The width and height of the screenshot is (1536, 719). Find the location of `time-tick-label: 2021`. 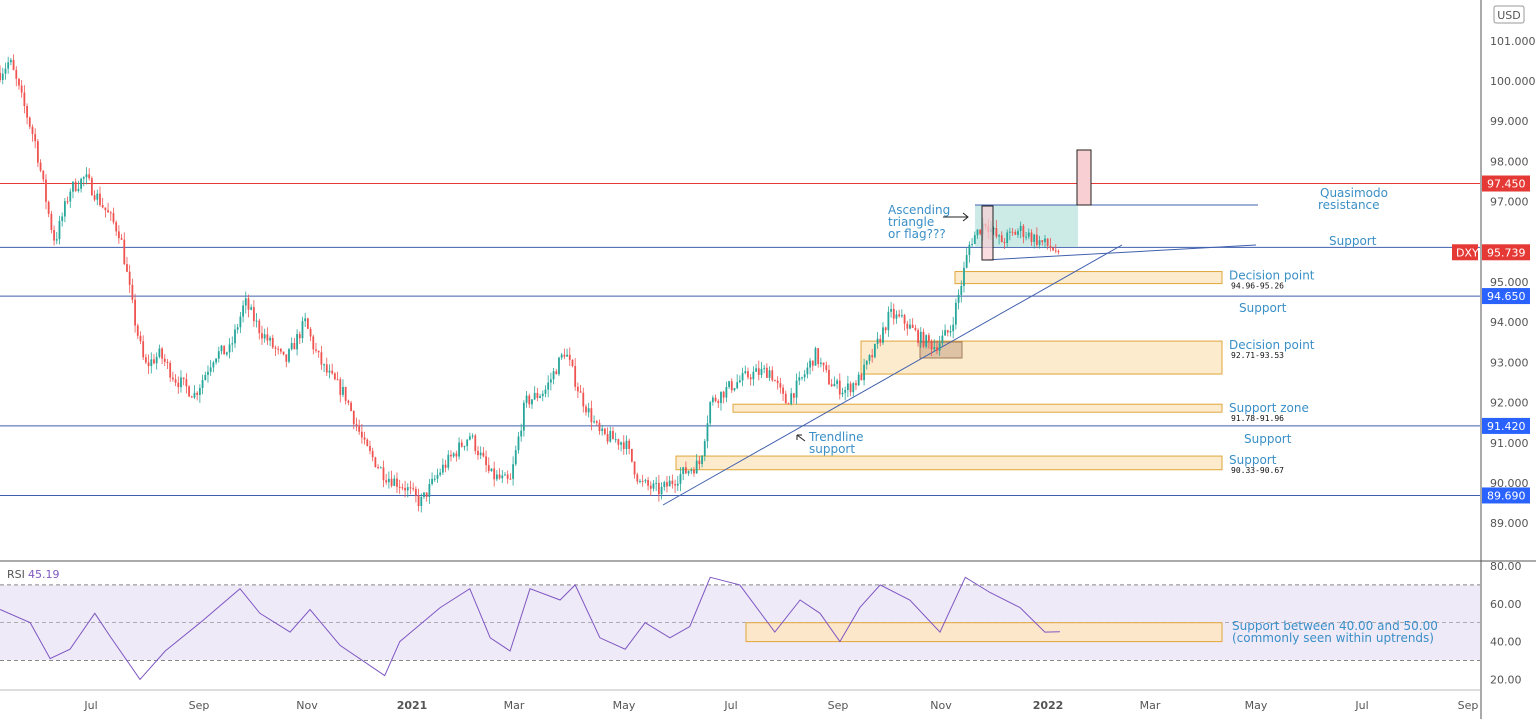

time-tick-label: 2021 is located at coordinates (412, 705).